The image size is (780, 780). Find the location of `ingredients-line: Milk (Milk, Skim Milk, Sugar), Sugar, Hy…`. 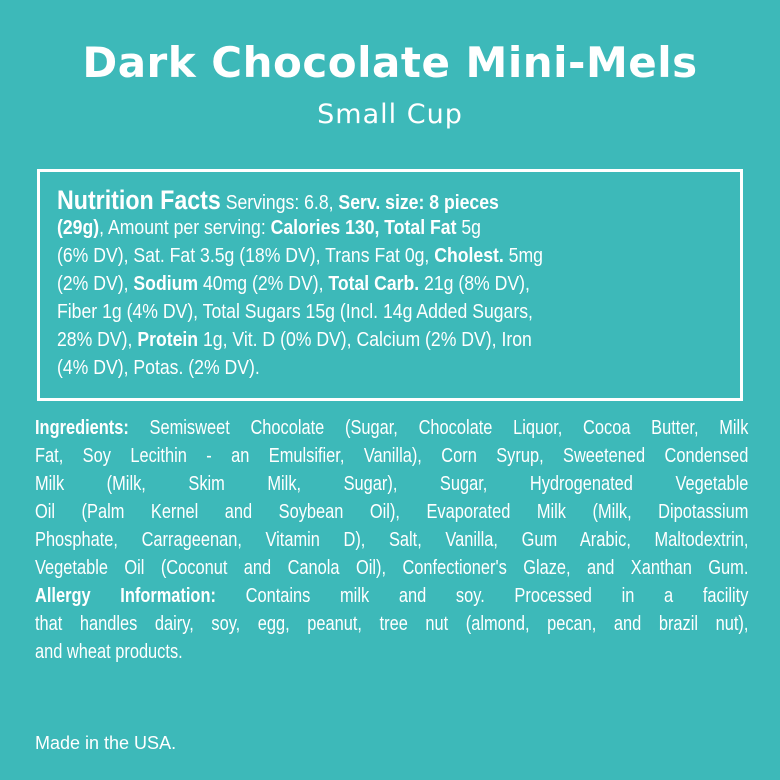

ingredients-line: Milk (Milk, Skim Milk, Sugar), Sugar, Hy… is located at coordinates (391, 484).